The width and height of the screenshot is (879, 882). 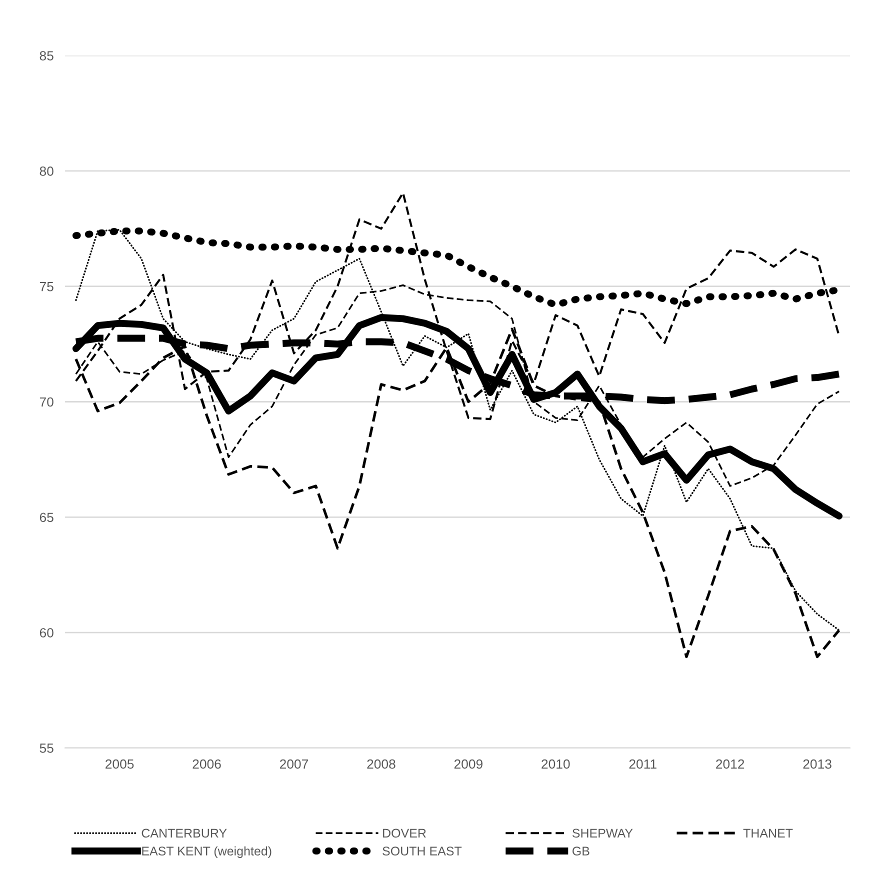 What do you see at coordinates (404, 833) in the screenshot?
I see `legend-label: DOVER` at bounding box center [404, 833].